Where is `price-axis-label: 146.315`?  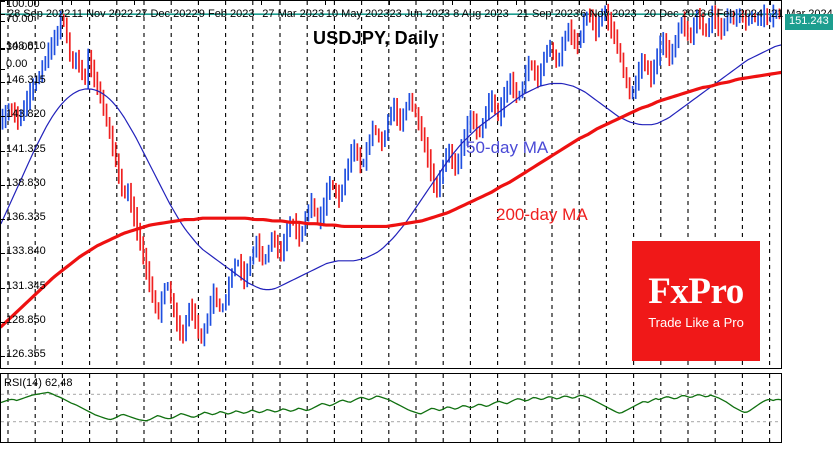 price-axis-label: 146.315 is located at coordinates (26, 79).